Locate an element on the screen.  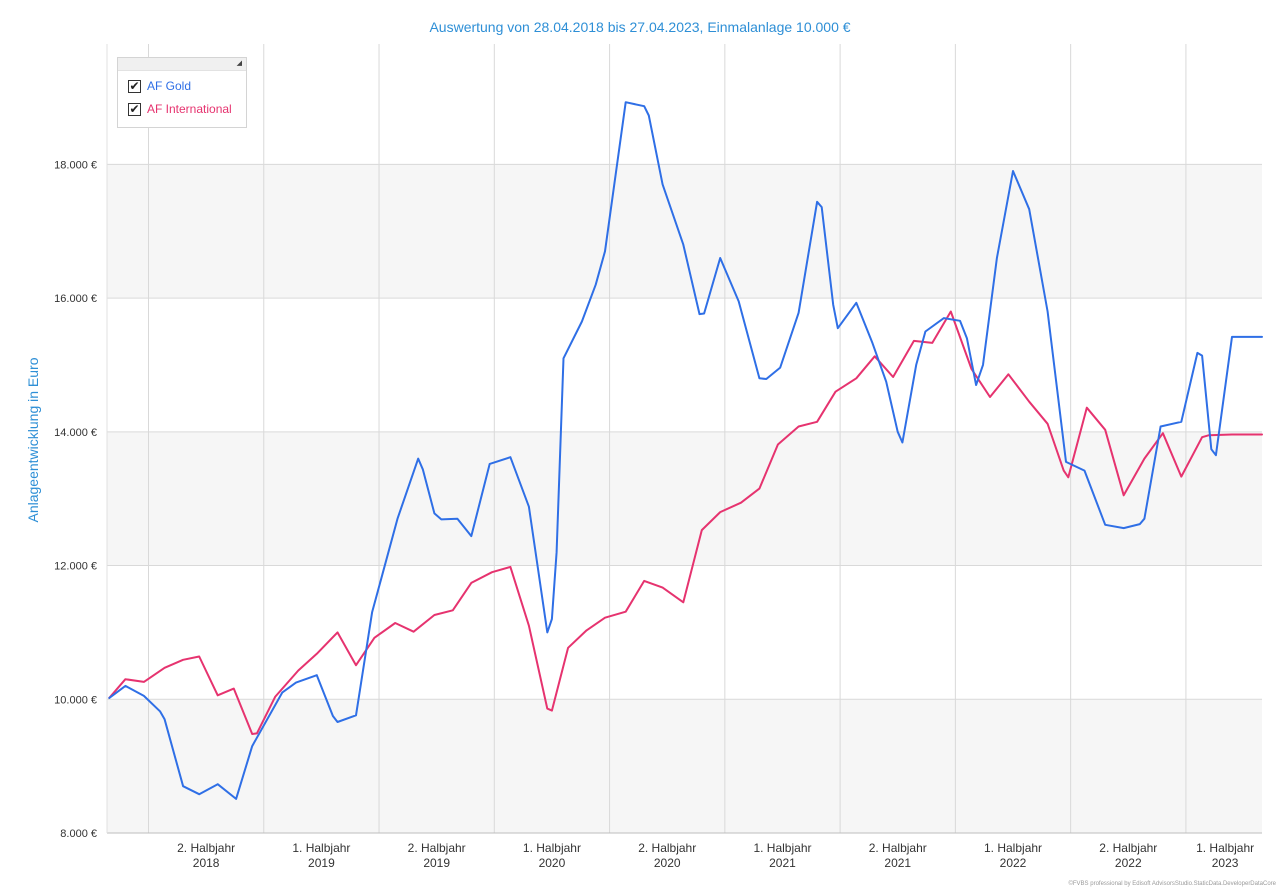
legend-label-af-international: AF International is located at coordinates (189, 109).